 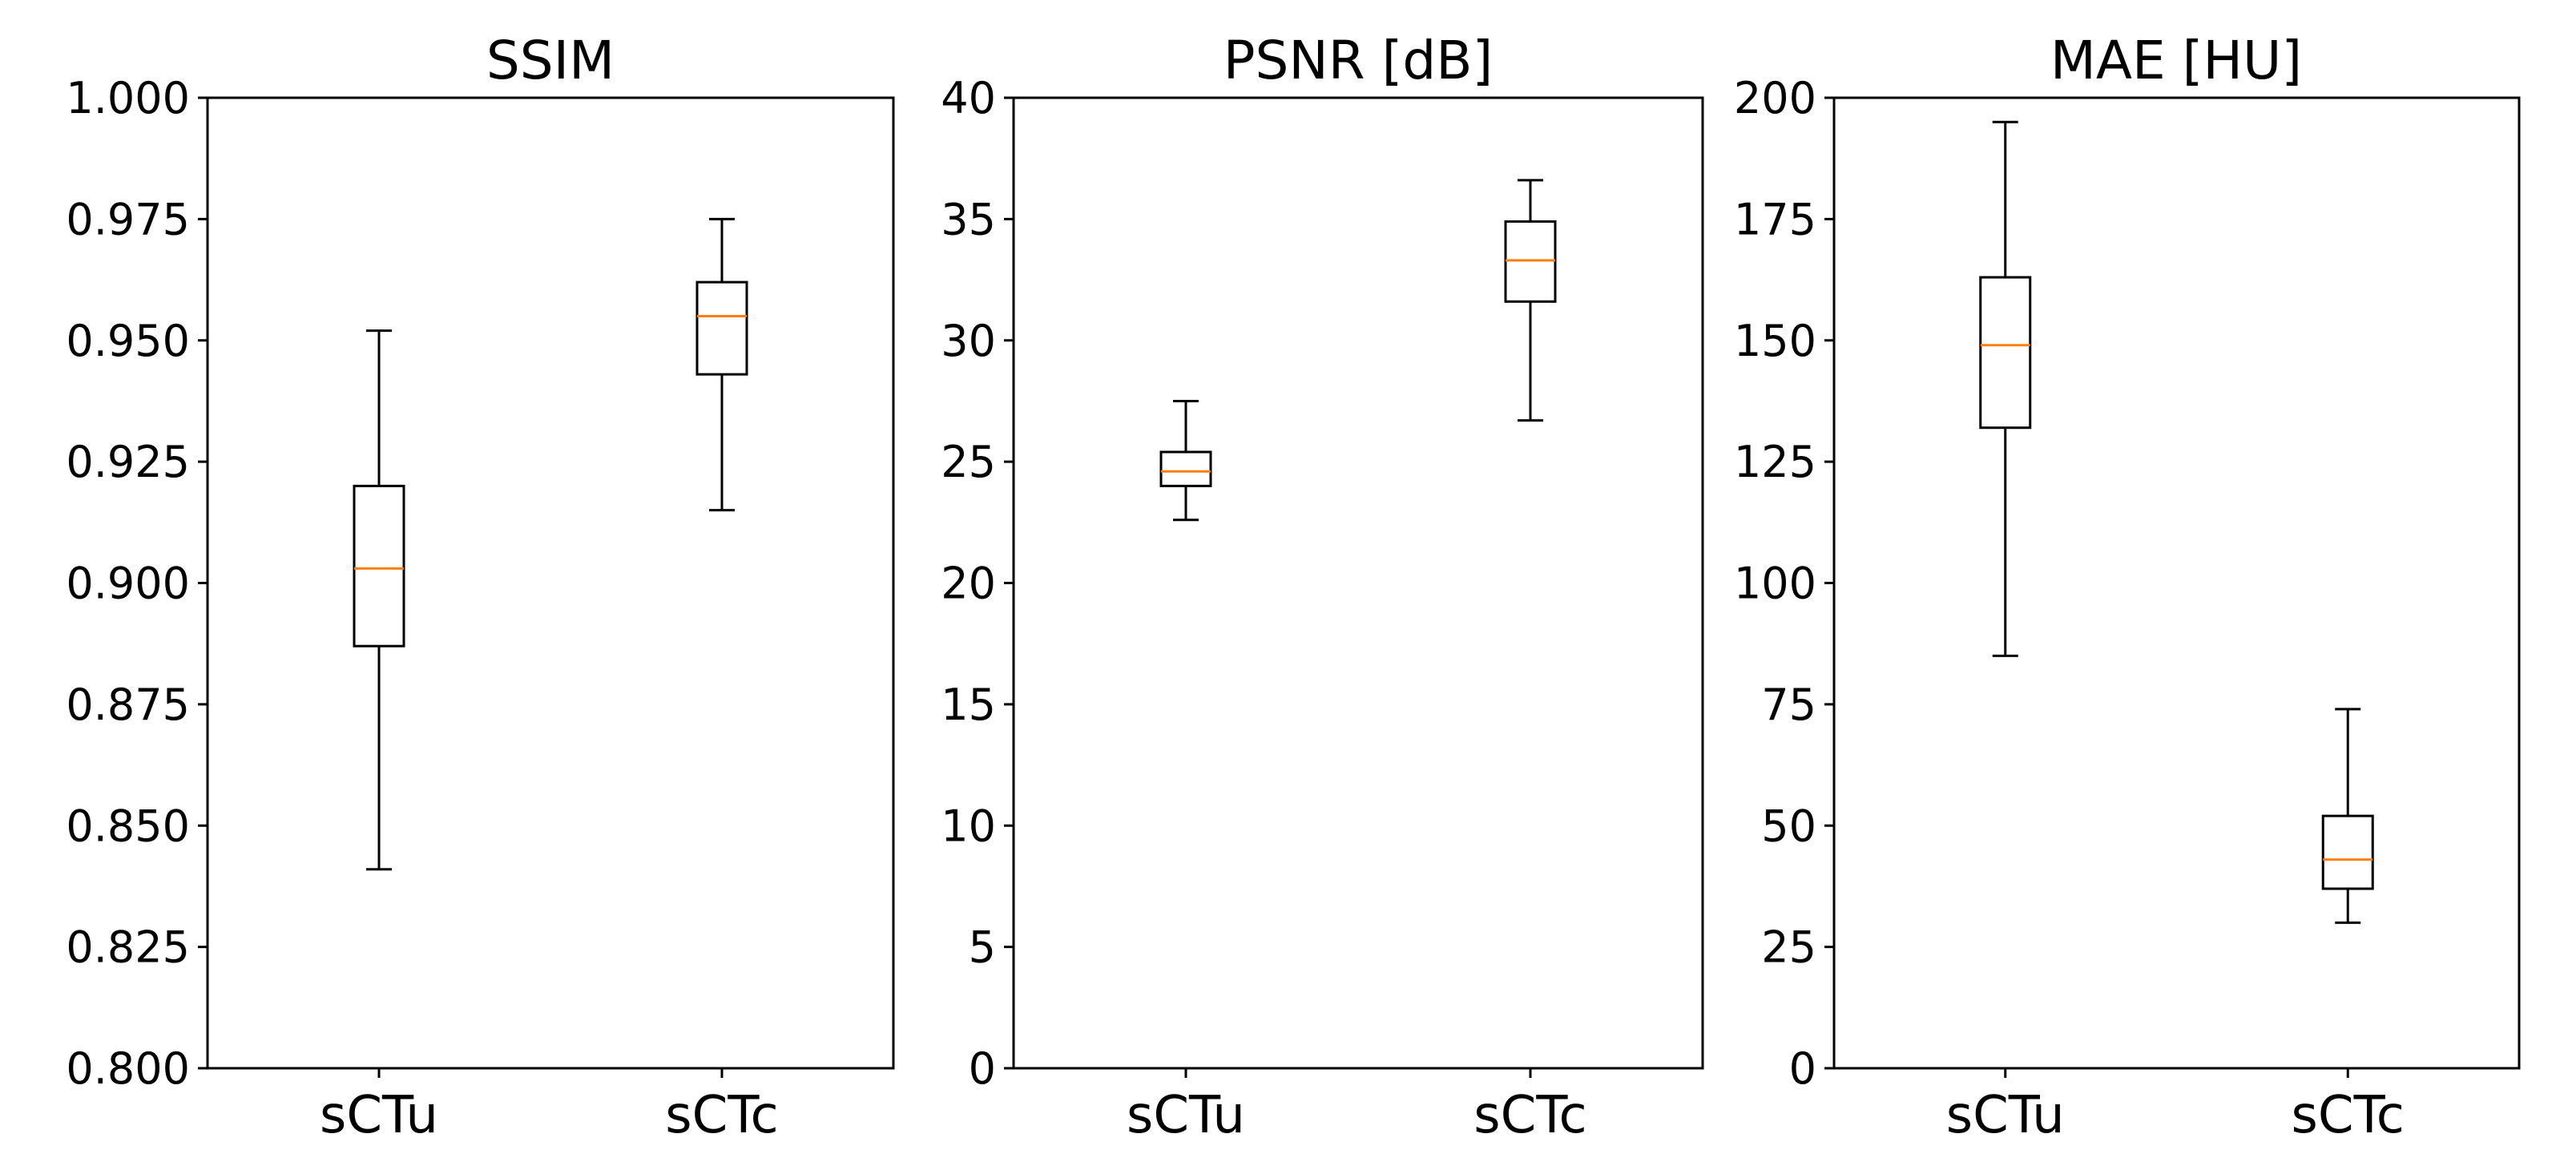 What do you see at coordinates (1788, 826) in the screenshot?
I see `y-tick-label: 50` at bounding box center [1788, 826].